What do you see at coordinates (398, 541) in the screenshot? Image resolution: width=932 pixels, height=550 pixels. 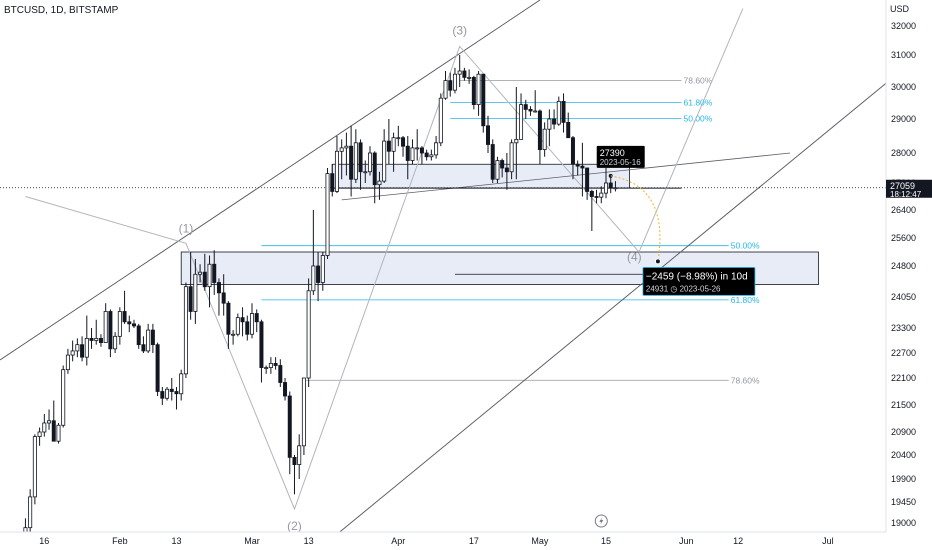 I see `x-tick-label: Apr` at bounding box center [398, 541].